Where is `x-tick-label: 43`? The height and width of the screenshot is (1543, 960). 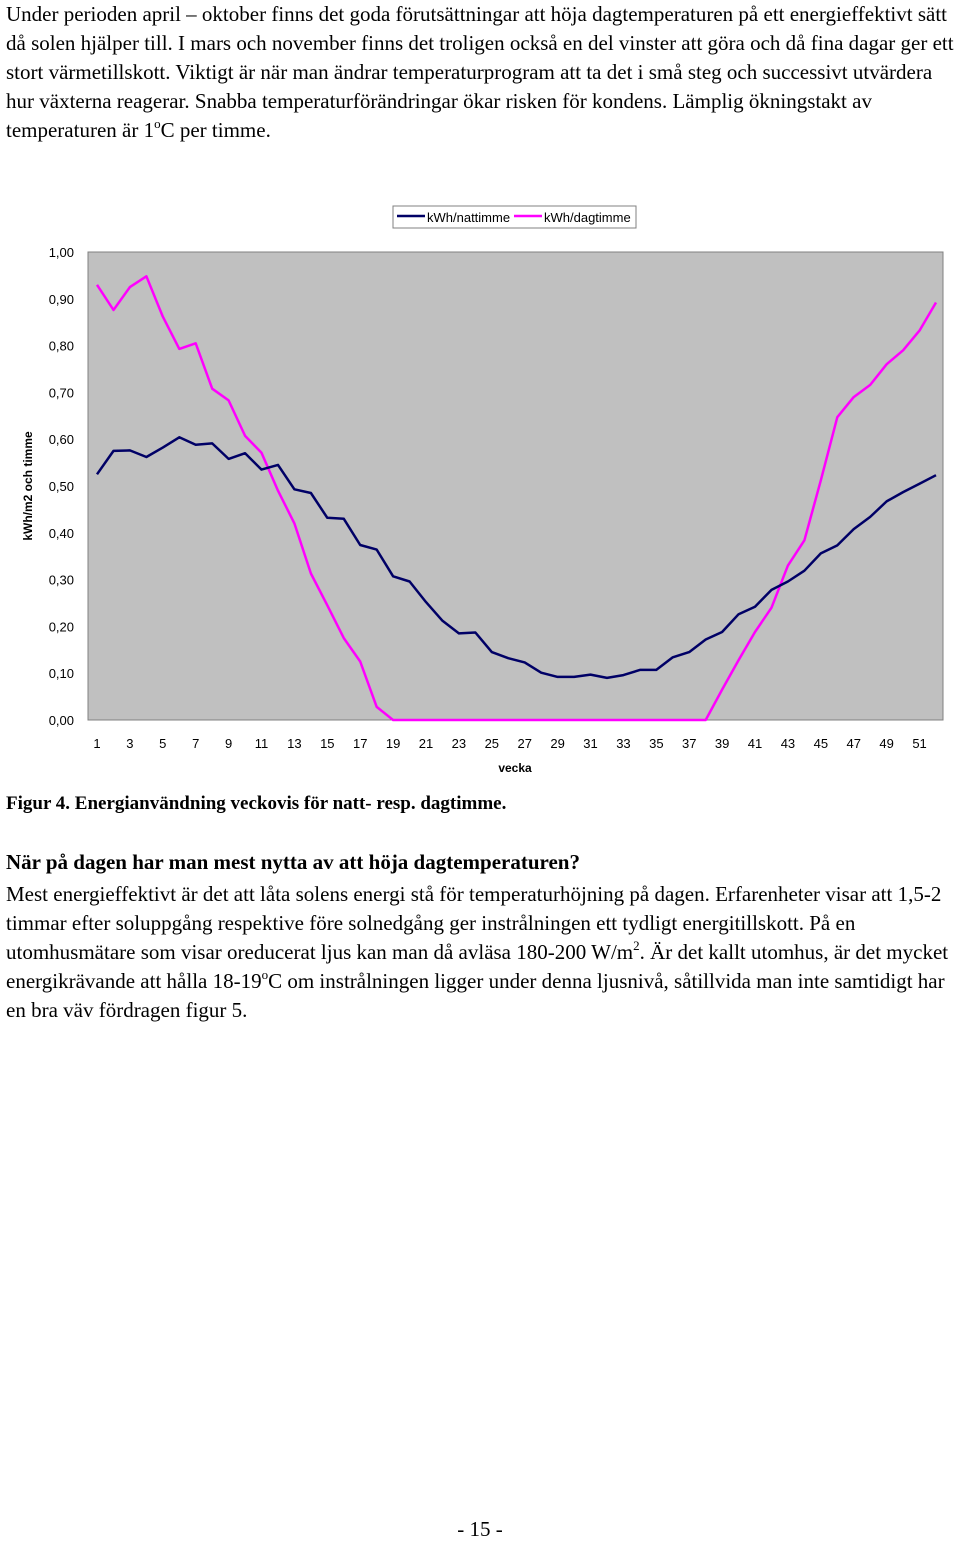
x-tick-label: 43 is located at coordinates (788, 743).